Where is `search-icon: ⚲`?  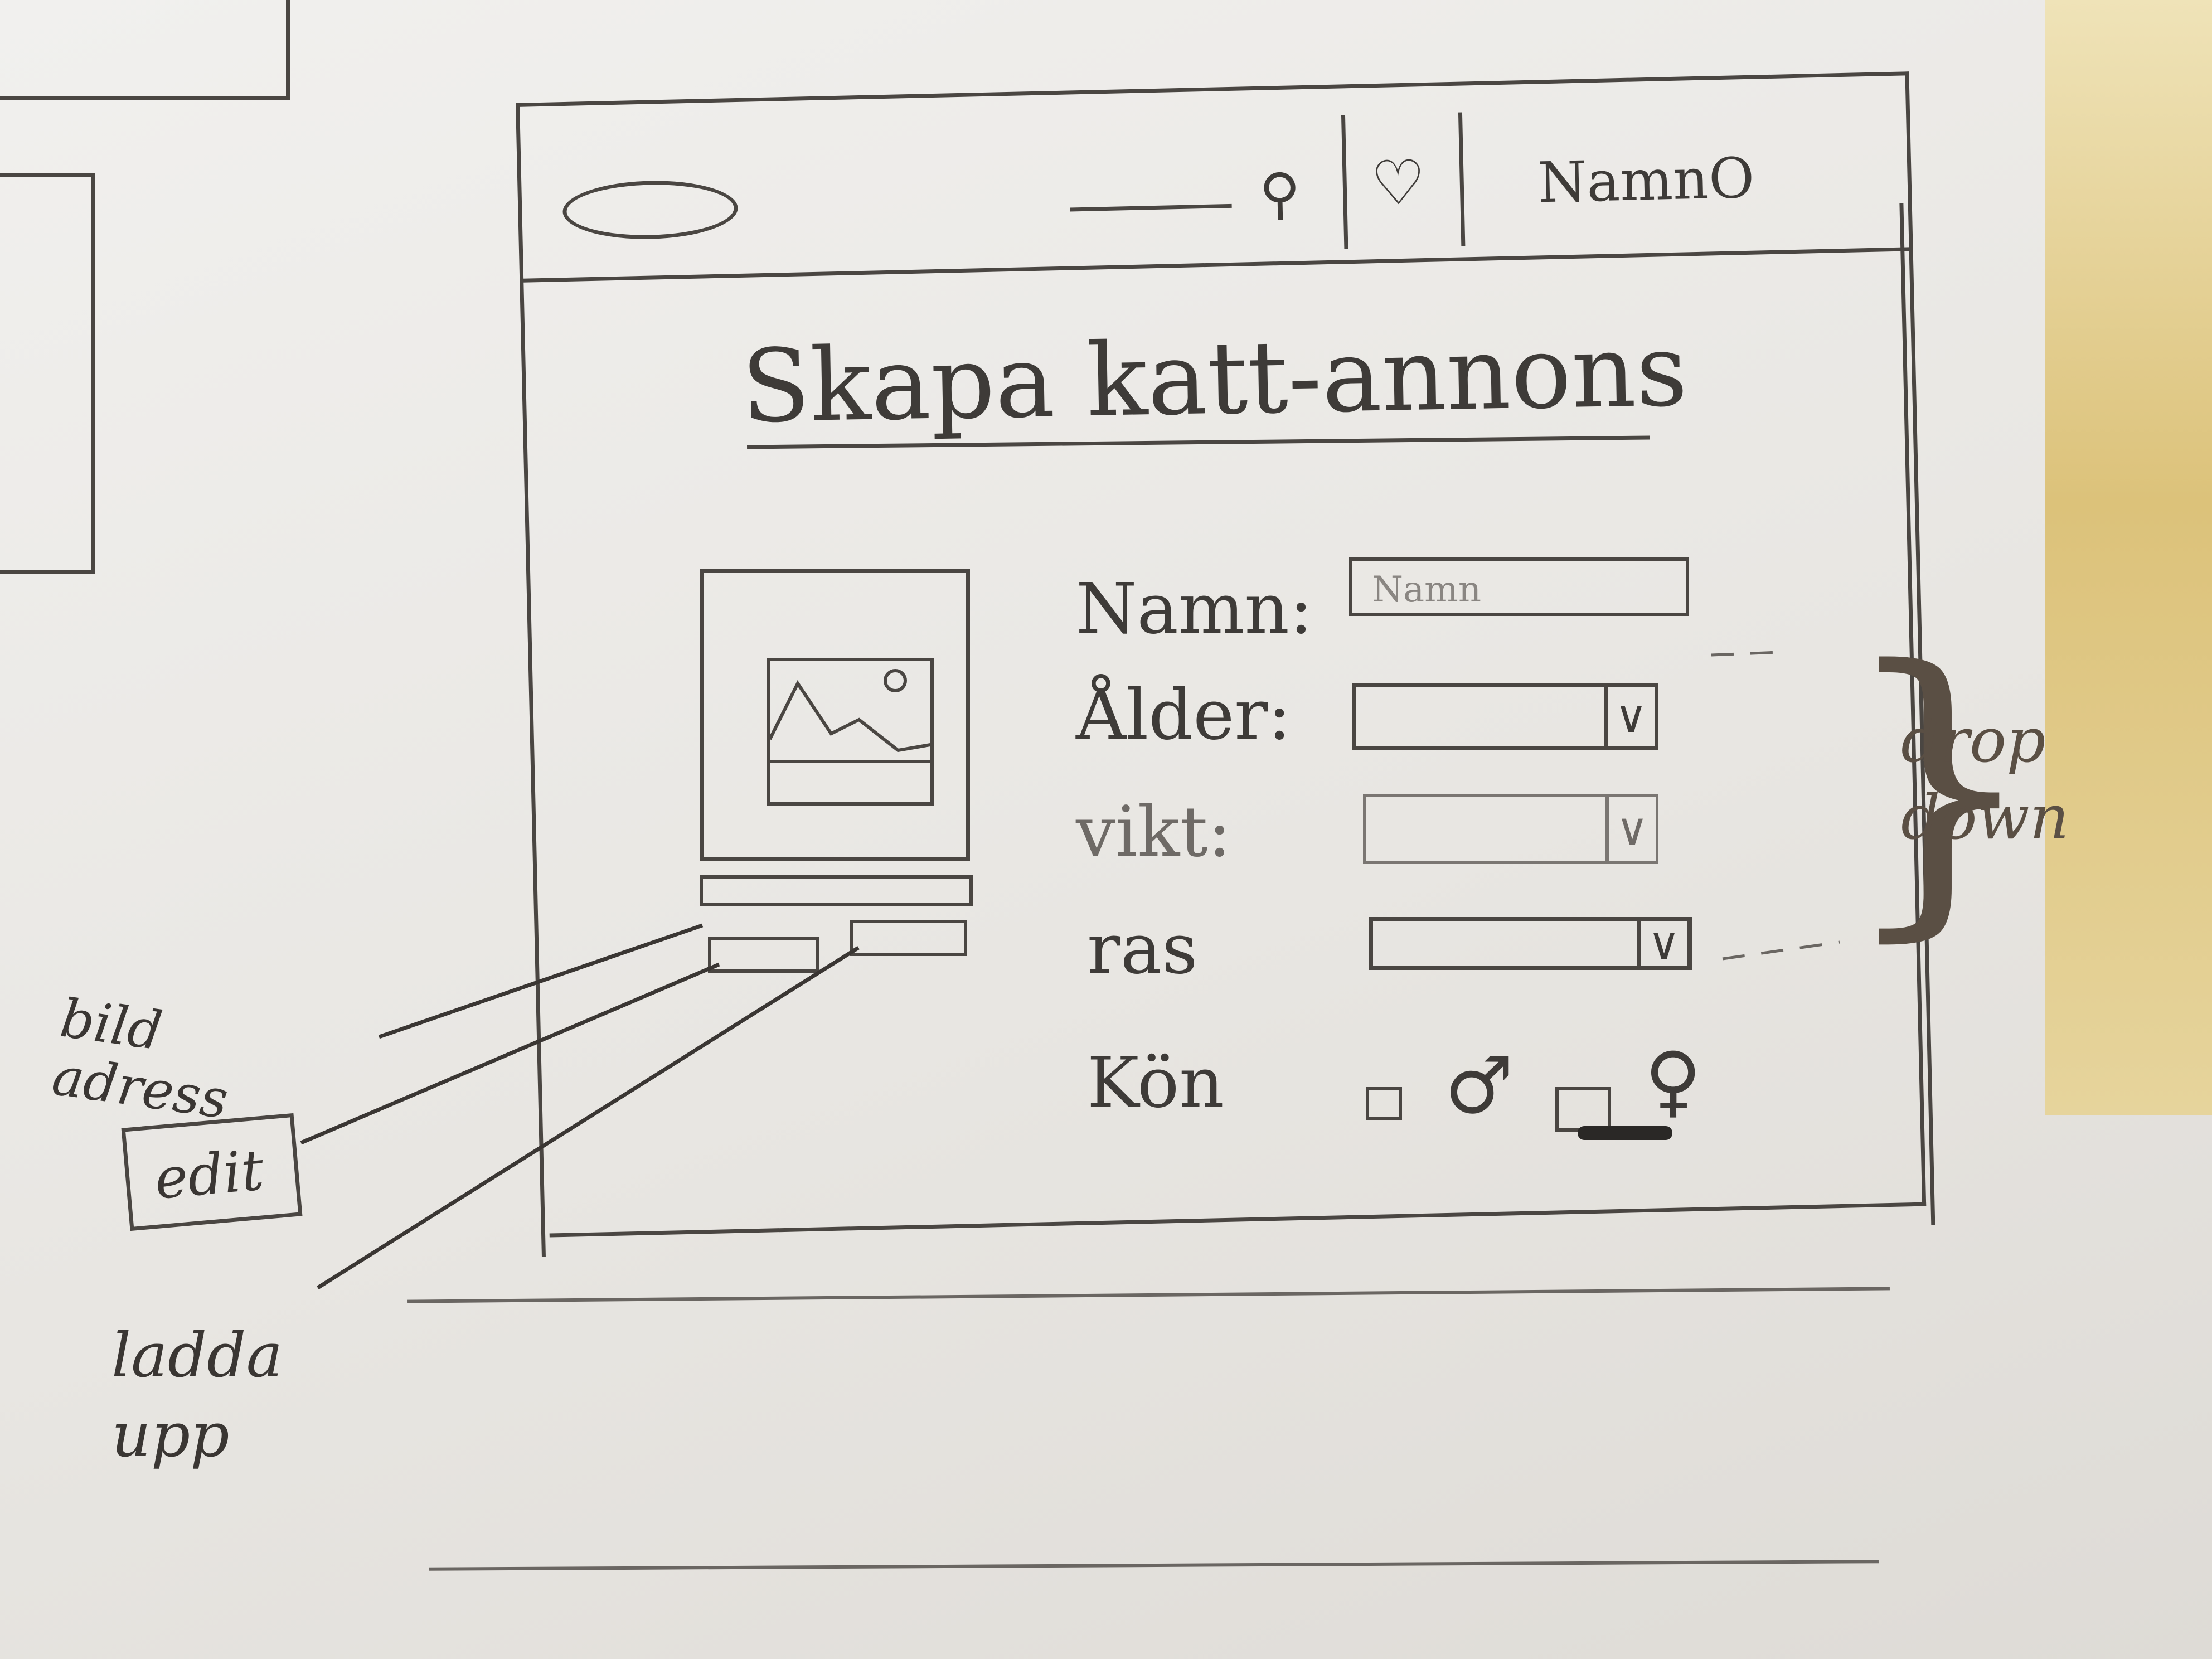 search-icon: ⚲ is located at coordinates (1279, 194).